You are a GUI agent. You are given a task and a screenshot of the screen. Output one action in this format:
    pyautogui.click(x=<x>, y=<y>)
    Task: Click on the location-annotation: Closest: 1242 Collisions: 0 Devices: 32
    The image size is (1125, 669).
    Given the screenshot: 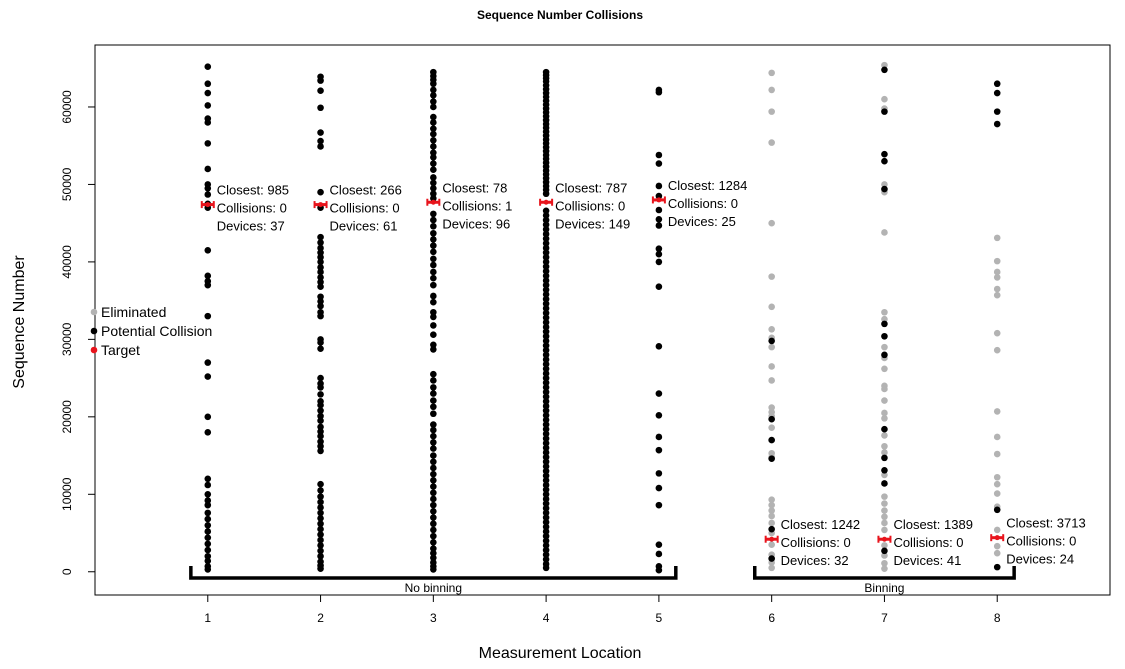 What is the action you would take?
    pyautogui.click(x=821, y=542)
    